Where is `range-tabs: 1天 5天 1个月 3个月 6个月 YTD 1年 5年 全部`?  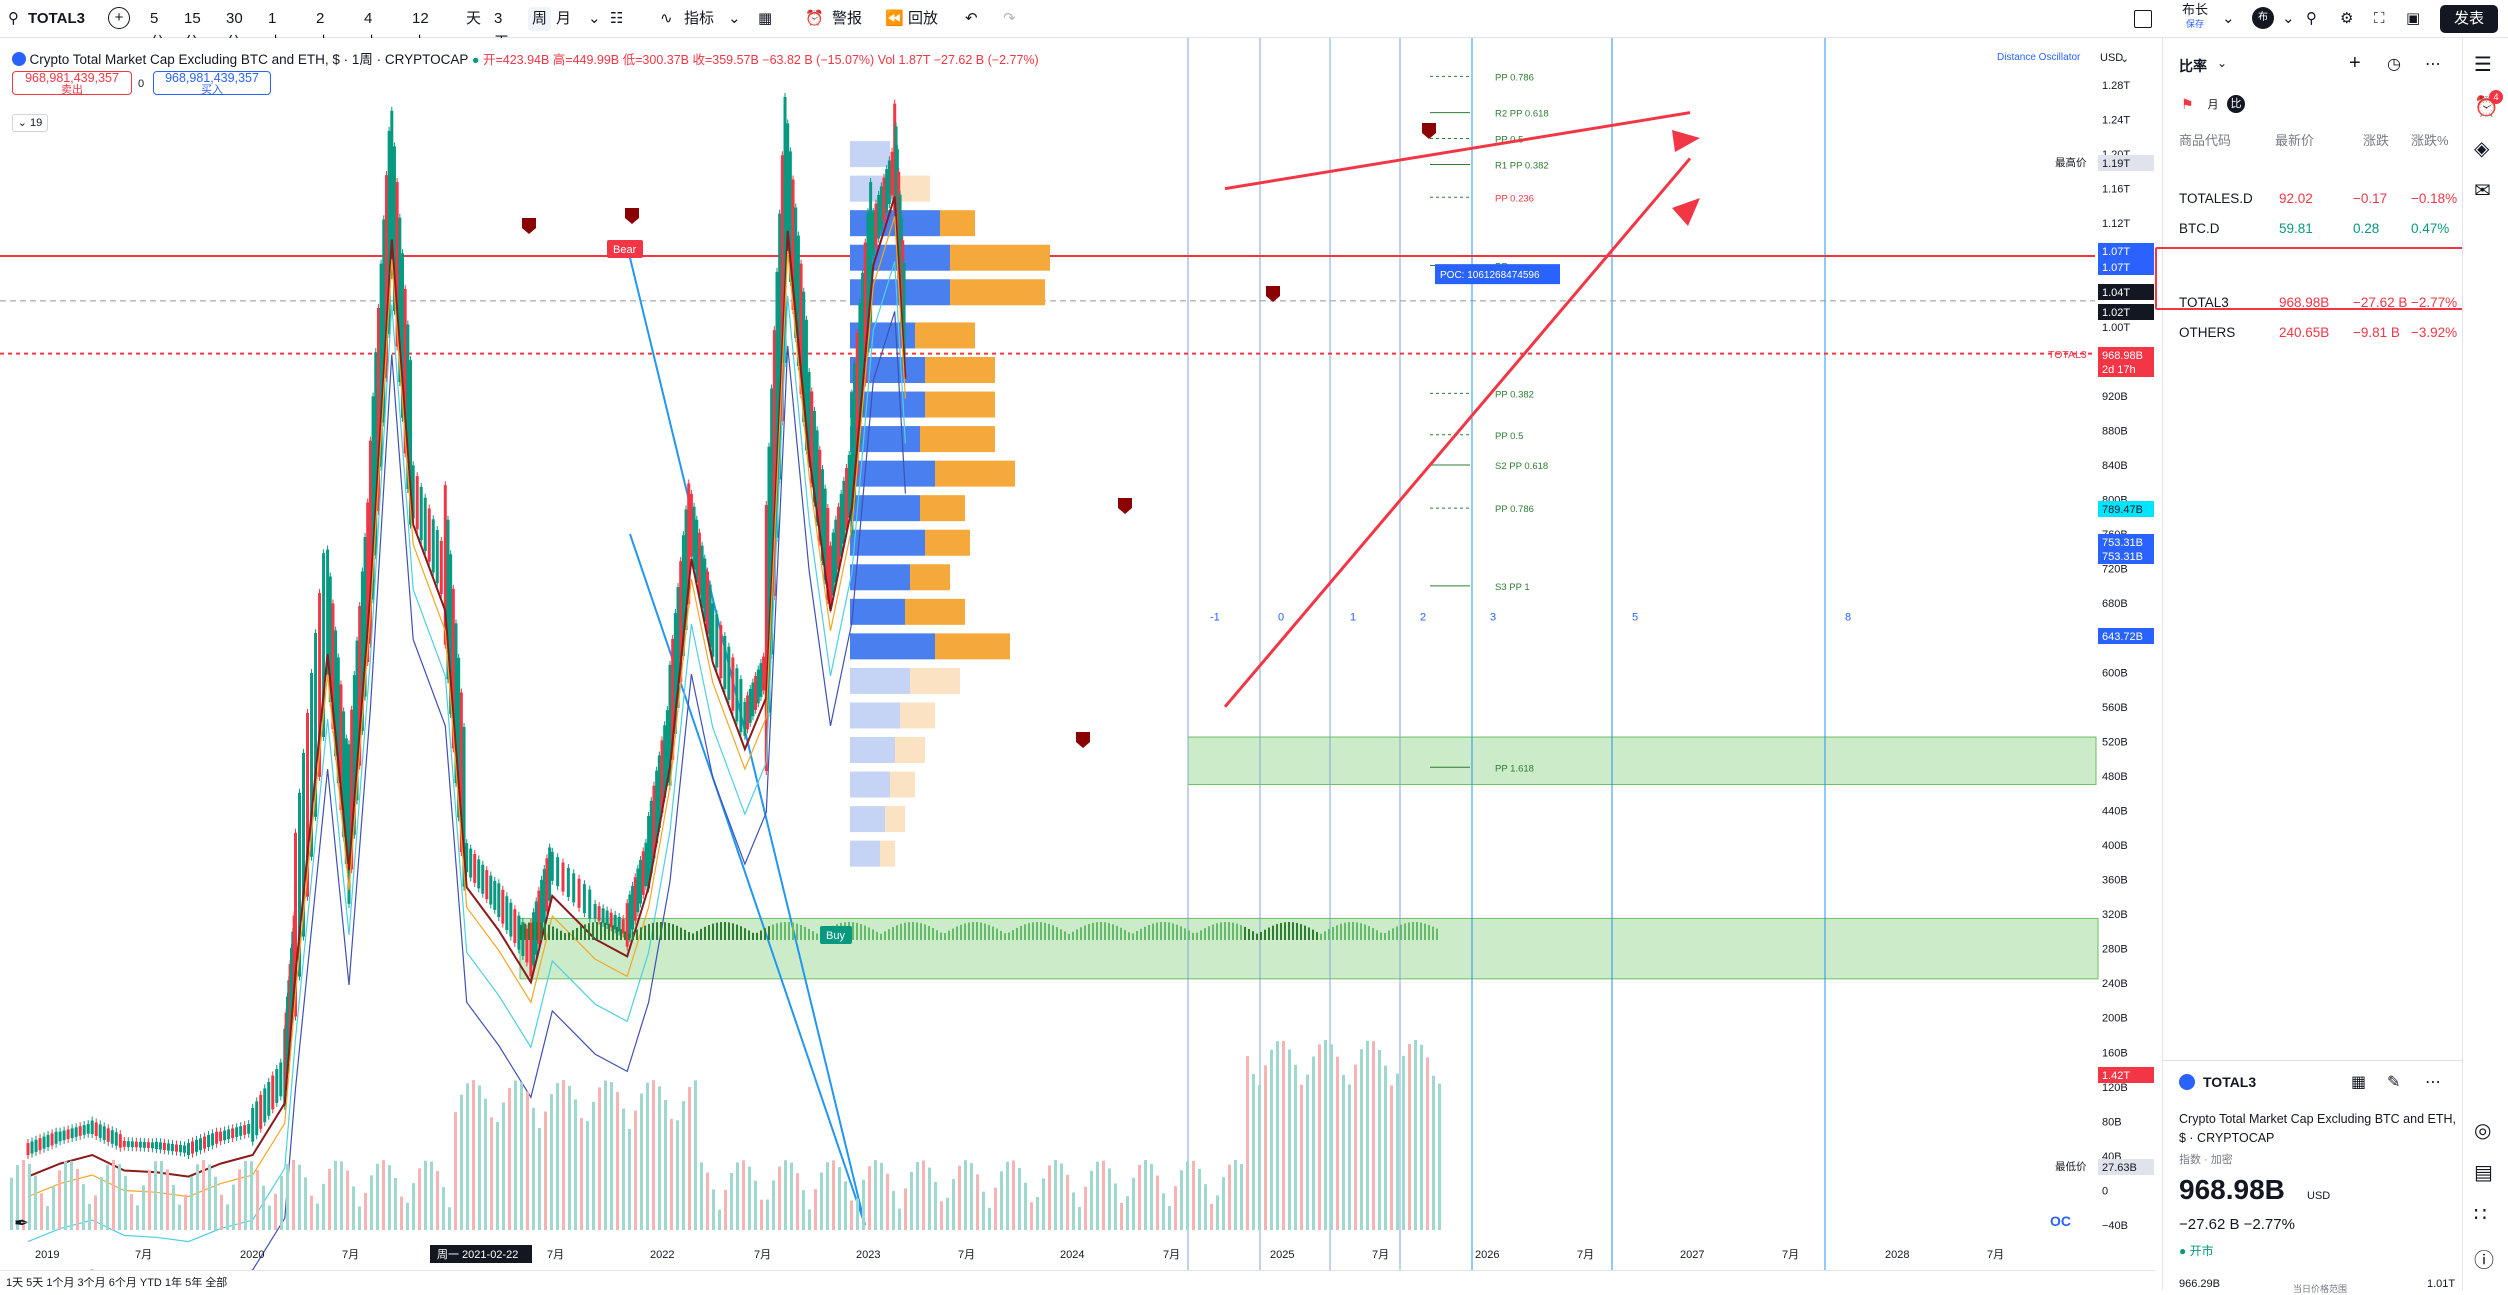 range-tabs: 1天 5天 1个月 3个月 6个月 YTD 1年 5年 全部 is located at coordinates (117, 1283).